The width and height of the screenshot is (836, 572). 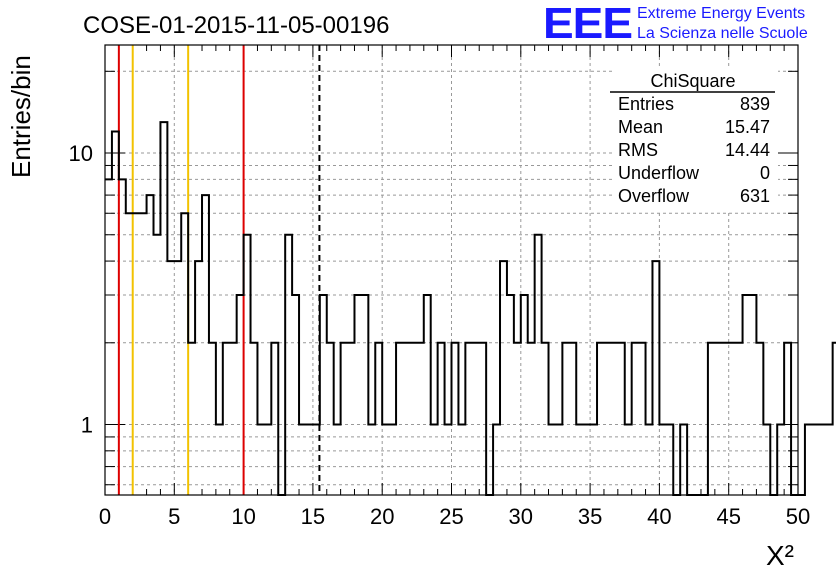 I want to click on x-tick-label: 25, so click(x=451, y=516).